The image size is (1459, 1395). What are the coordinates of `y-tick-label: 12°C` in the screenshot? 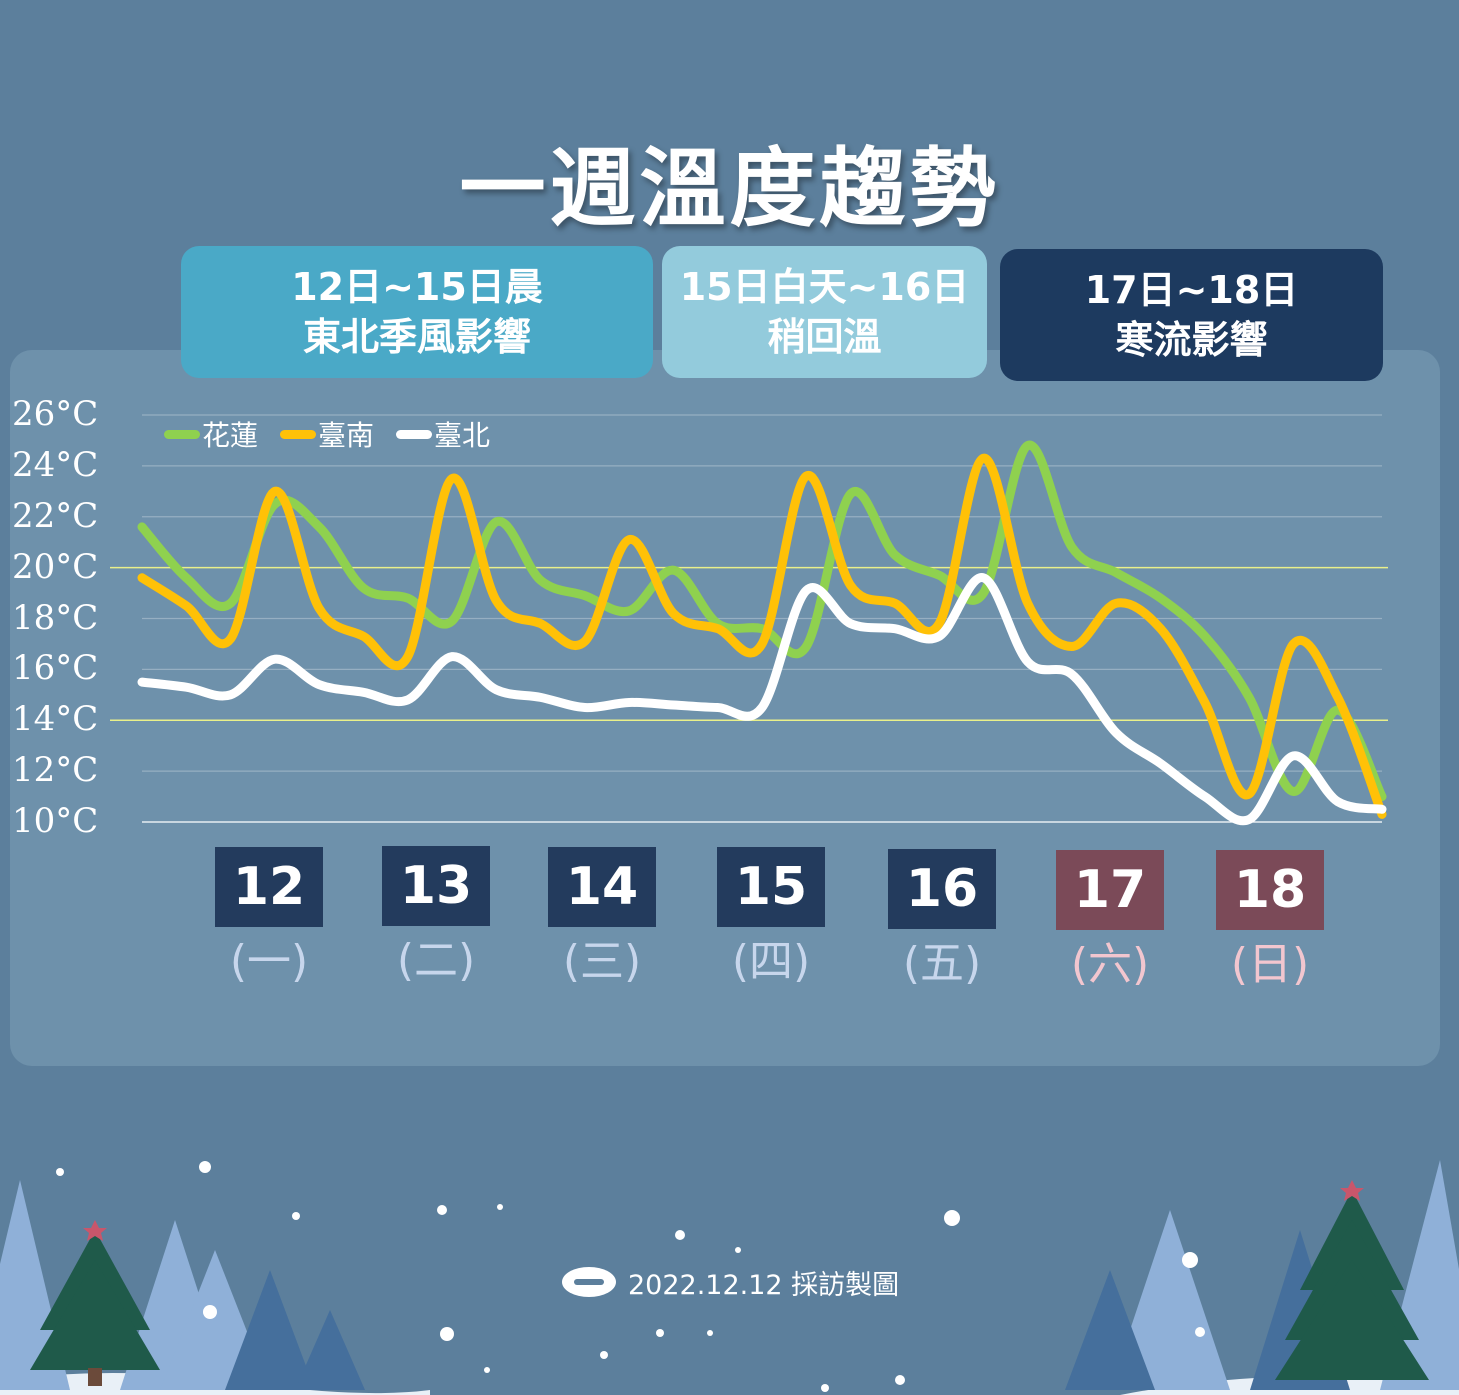 It's located at (55, 770).